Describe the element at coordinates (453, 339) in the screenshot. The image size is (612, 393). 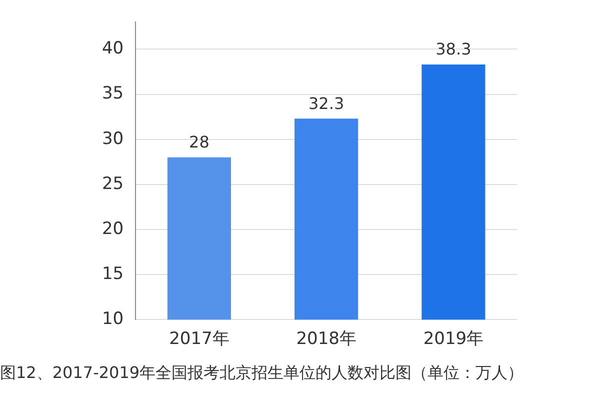
I see `x-tick-label: 2019年` at that location.